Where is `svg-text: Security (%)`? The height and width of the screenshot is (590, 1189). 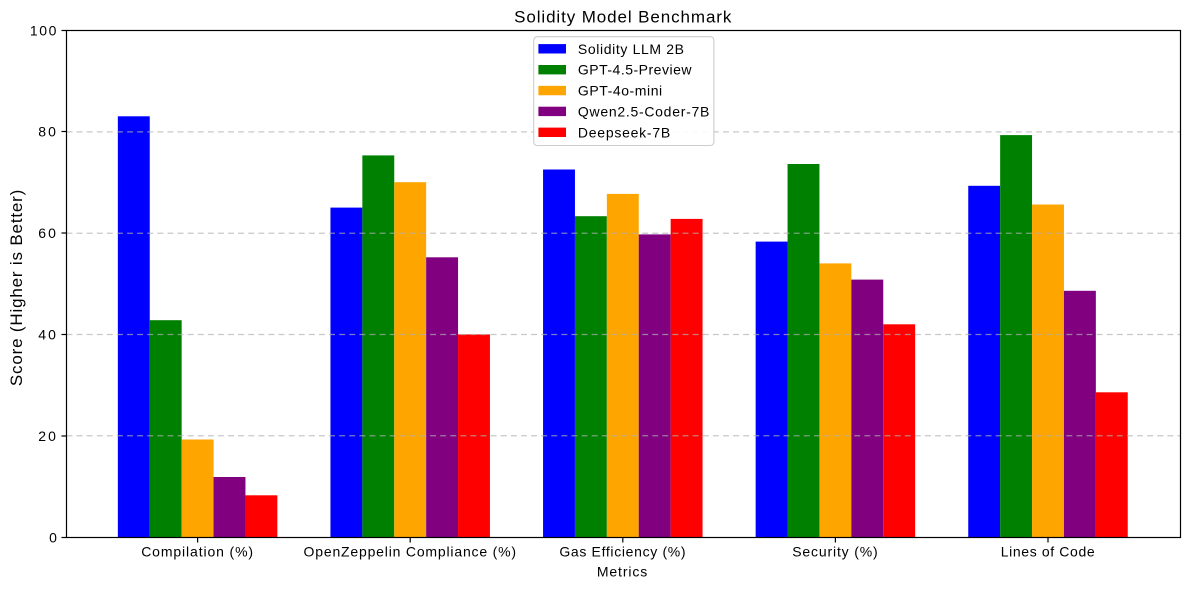 svg-text: Security (%) is located at coordinates (835, 552).